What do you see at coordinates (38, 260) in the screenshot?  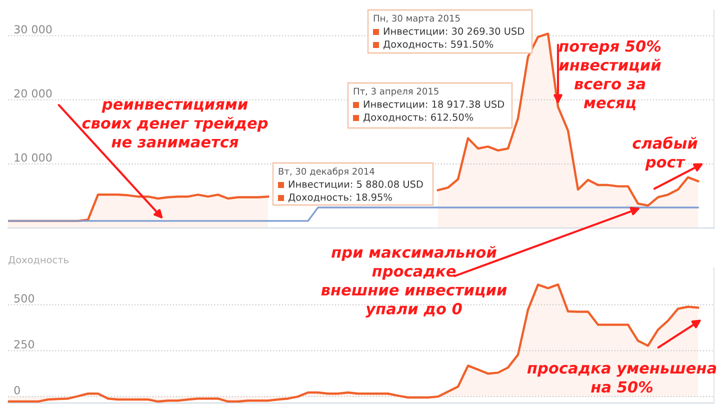 I see `y-axis-title: Доходность` at bounding box center [38, 260].